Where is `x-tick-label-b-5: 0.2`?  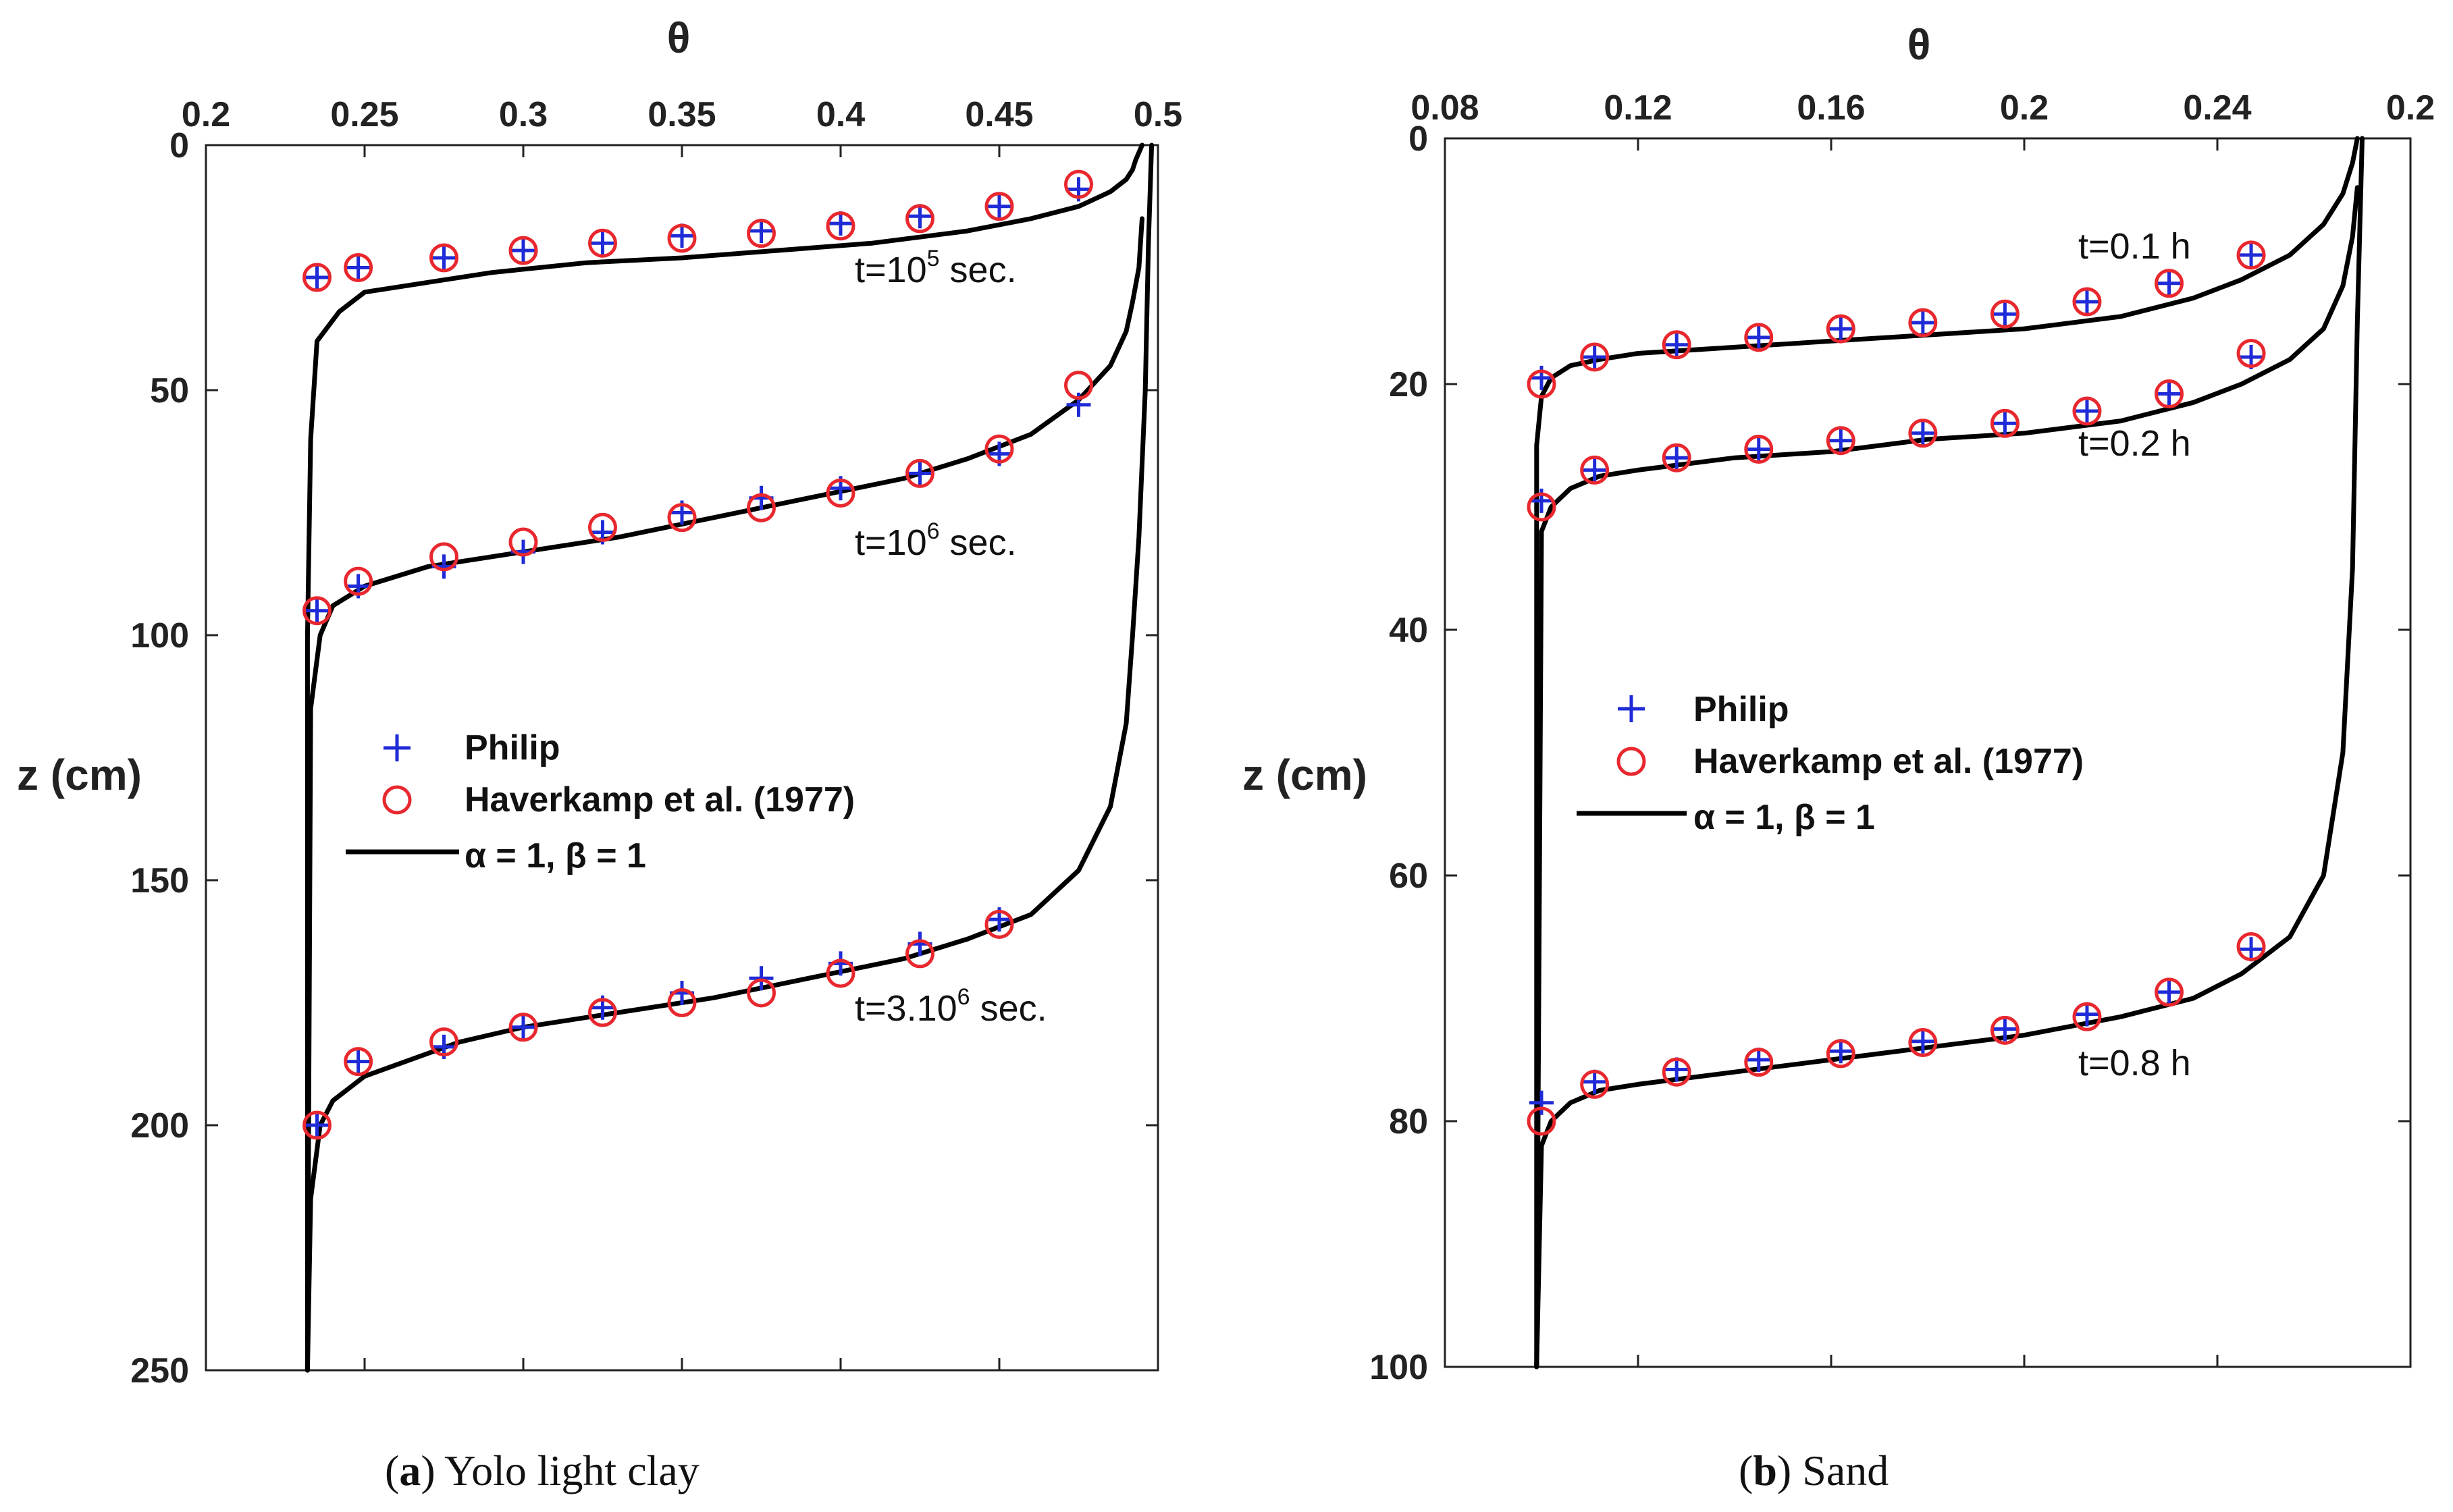
x-tick-label-b-5: 0.2 is located at coordinates (2410, 108).